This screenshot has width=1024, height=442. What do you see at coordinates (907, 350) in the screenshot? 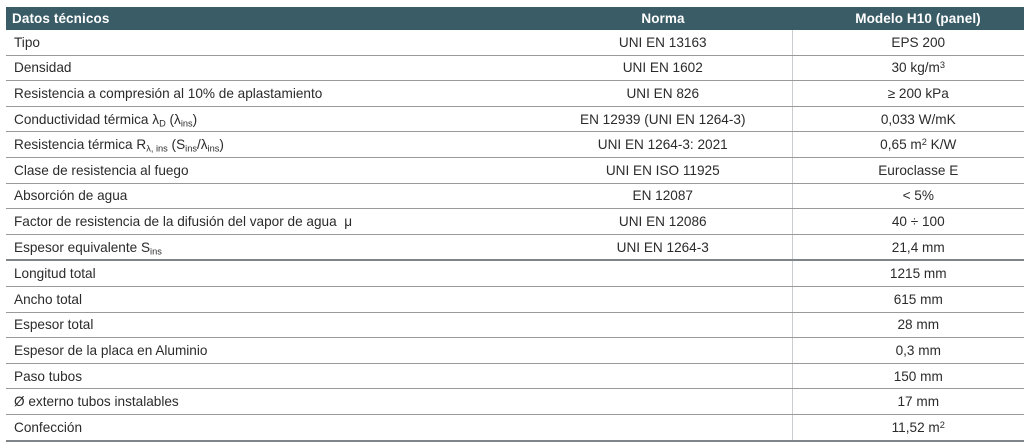
I see `row-model-value: 0,3 mm` at bounding box center [907, 350].